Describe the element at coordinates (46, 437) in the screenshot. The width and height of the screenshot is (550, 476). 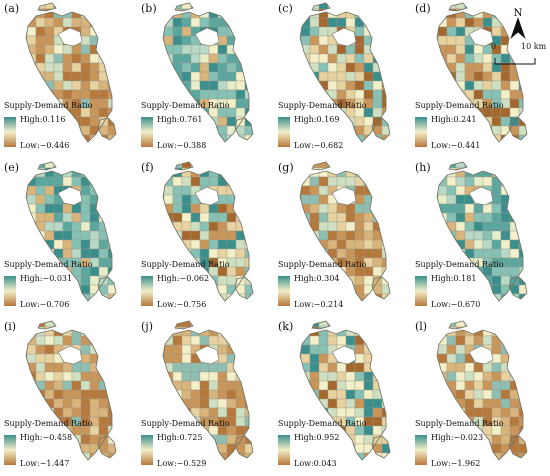
I see `legend-high-value: High:−0.458` at that location.